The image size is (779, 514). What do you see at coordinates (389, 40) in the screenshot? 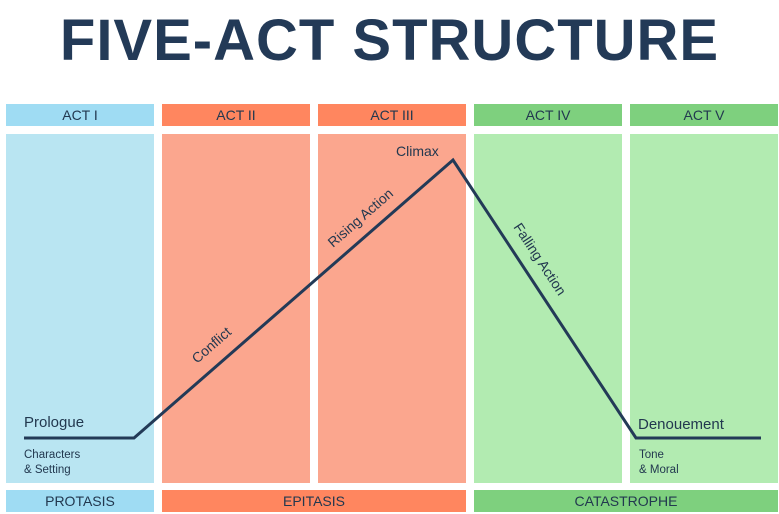
I see `diagram-title: FIVE-ACT STRUCTURE` at bounding box center [389, 40].